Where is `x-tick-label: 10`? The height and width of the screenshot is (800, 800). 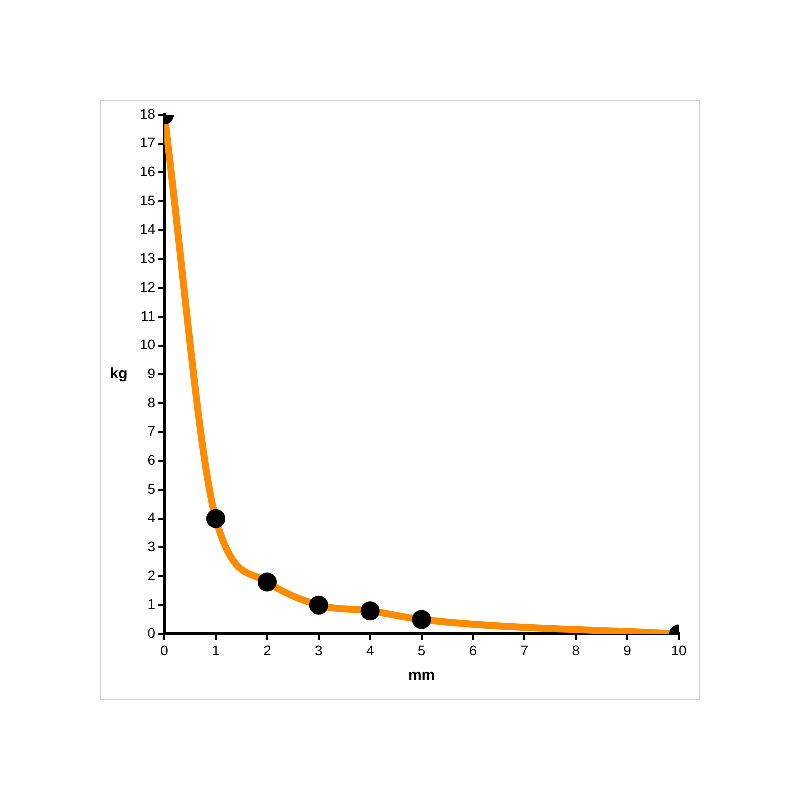 x-tick-label: 10 is located at coordinates (679, 650).